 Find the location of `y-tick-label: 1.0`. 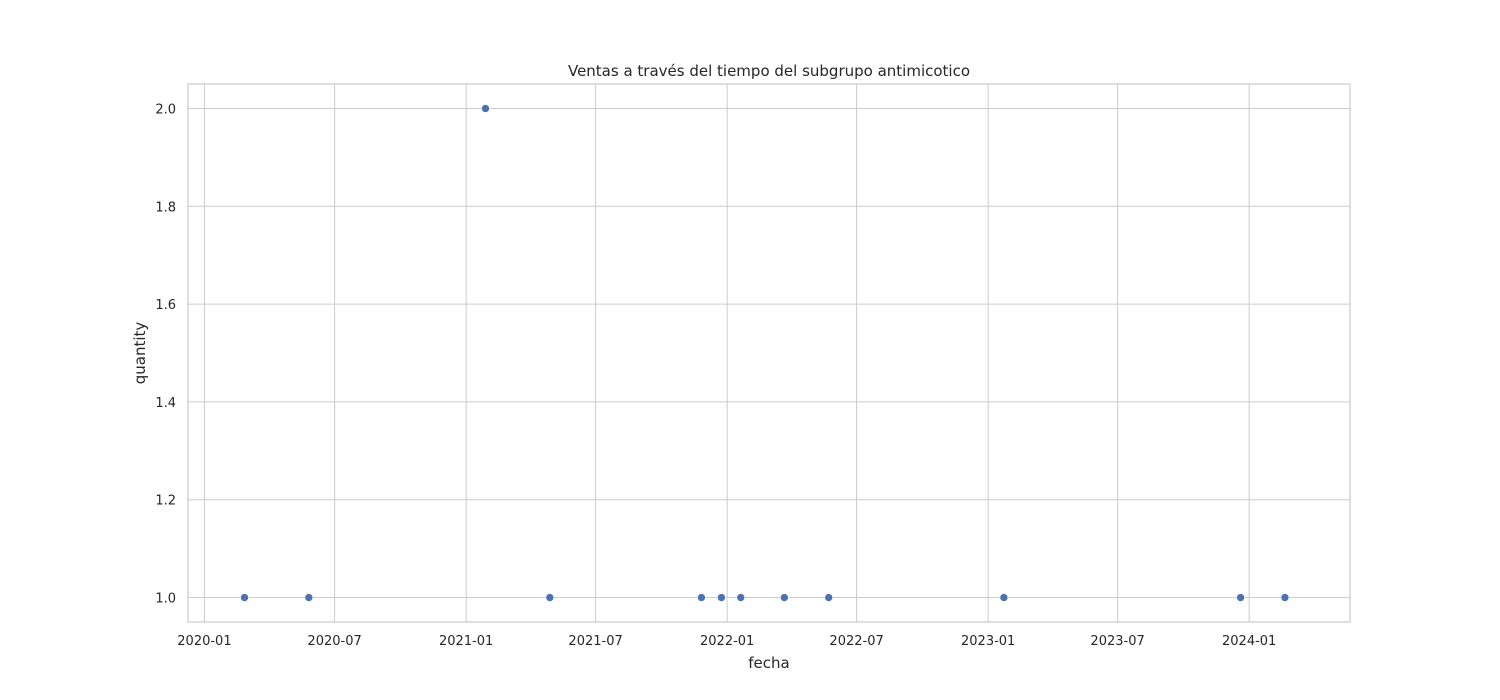

y-tick-label: 1.0 is located at coordinates (165, 599).